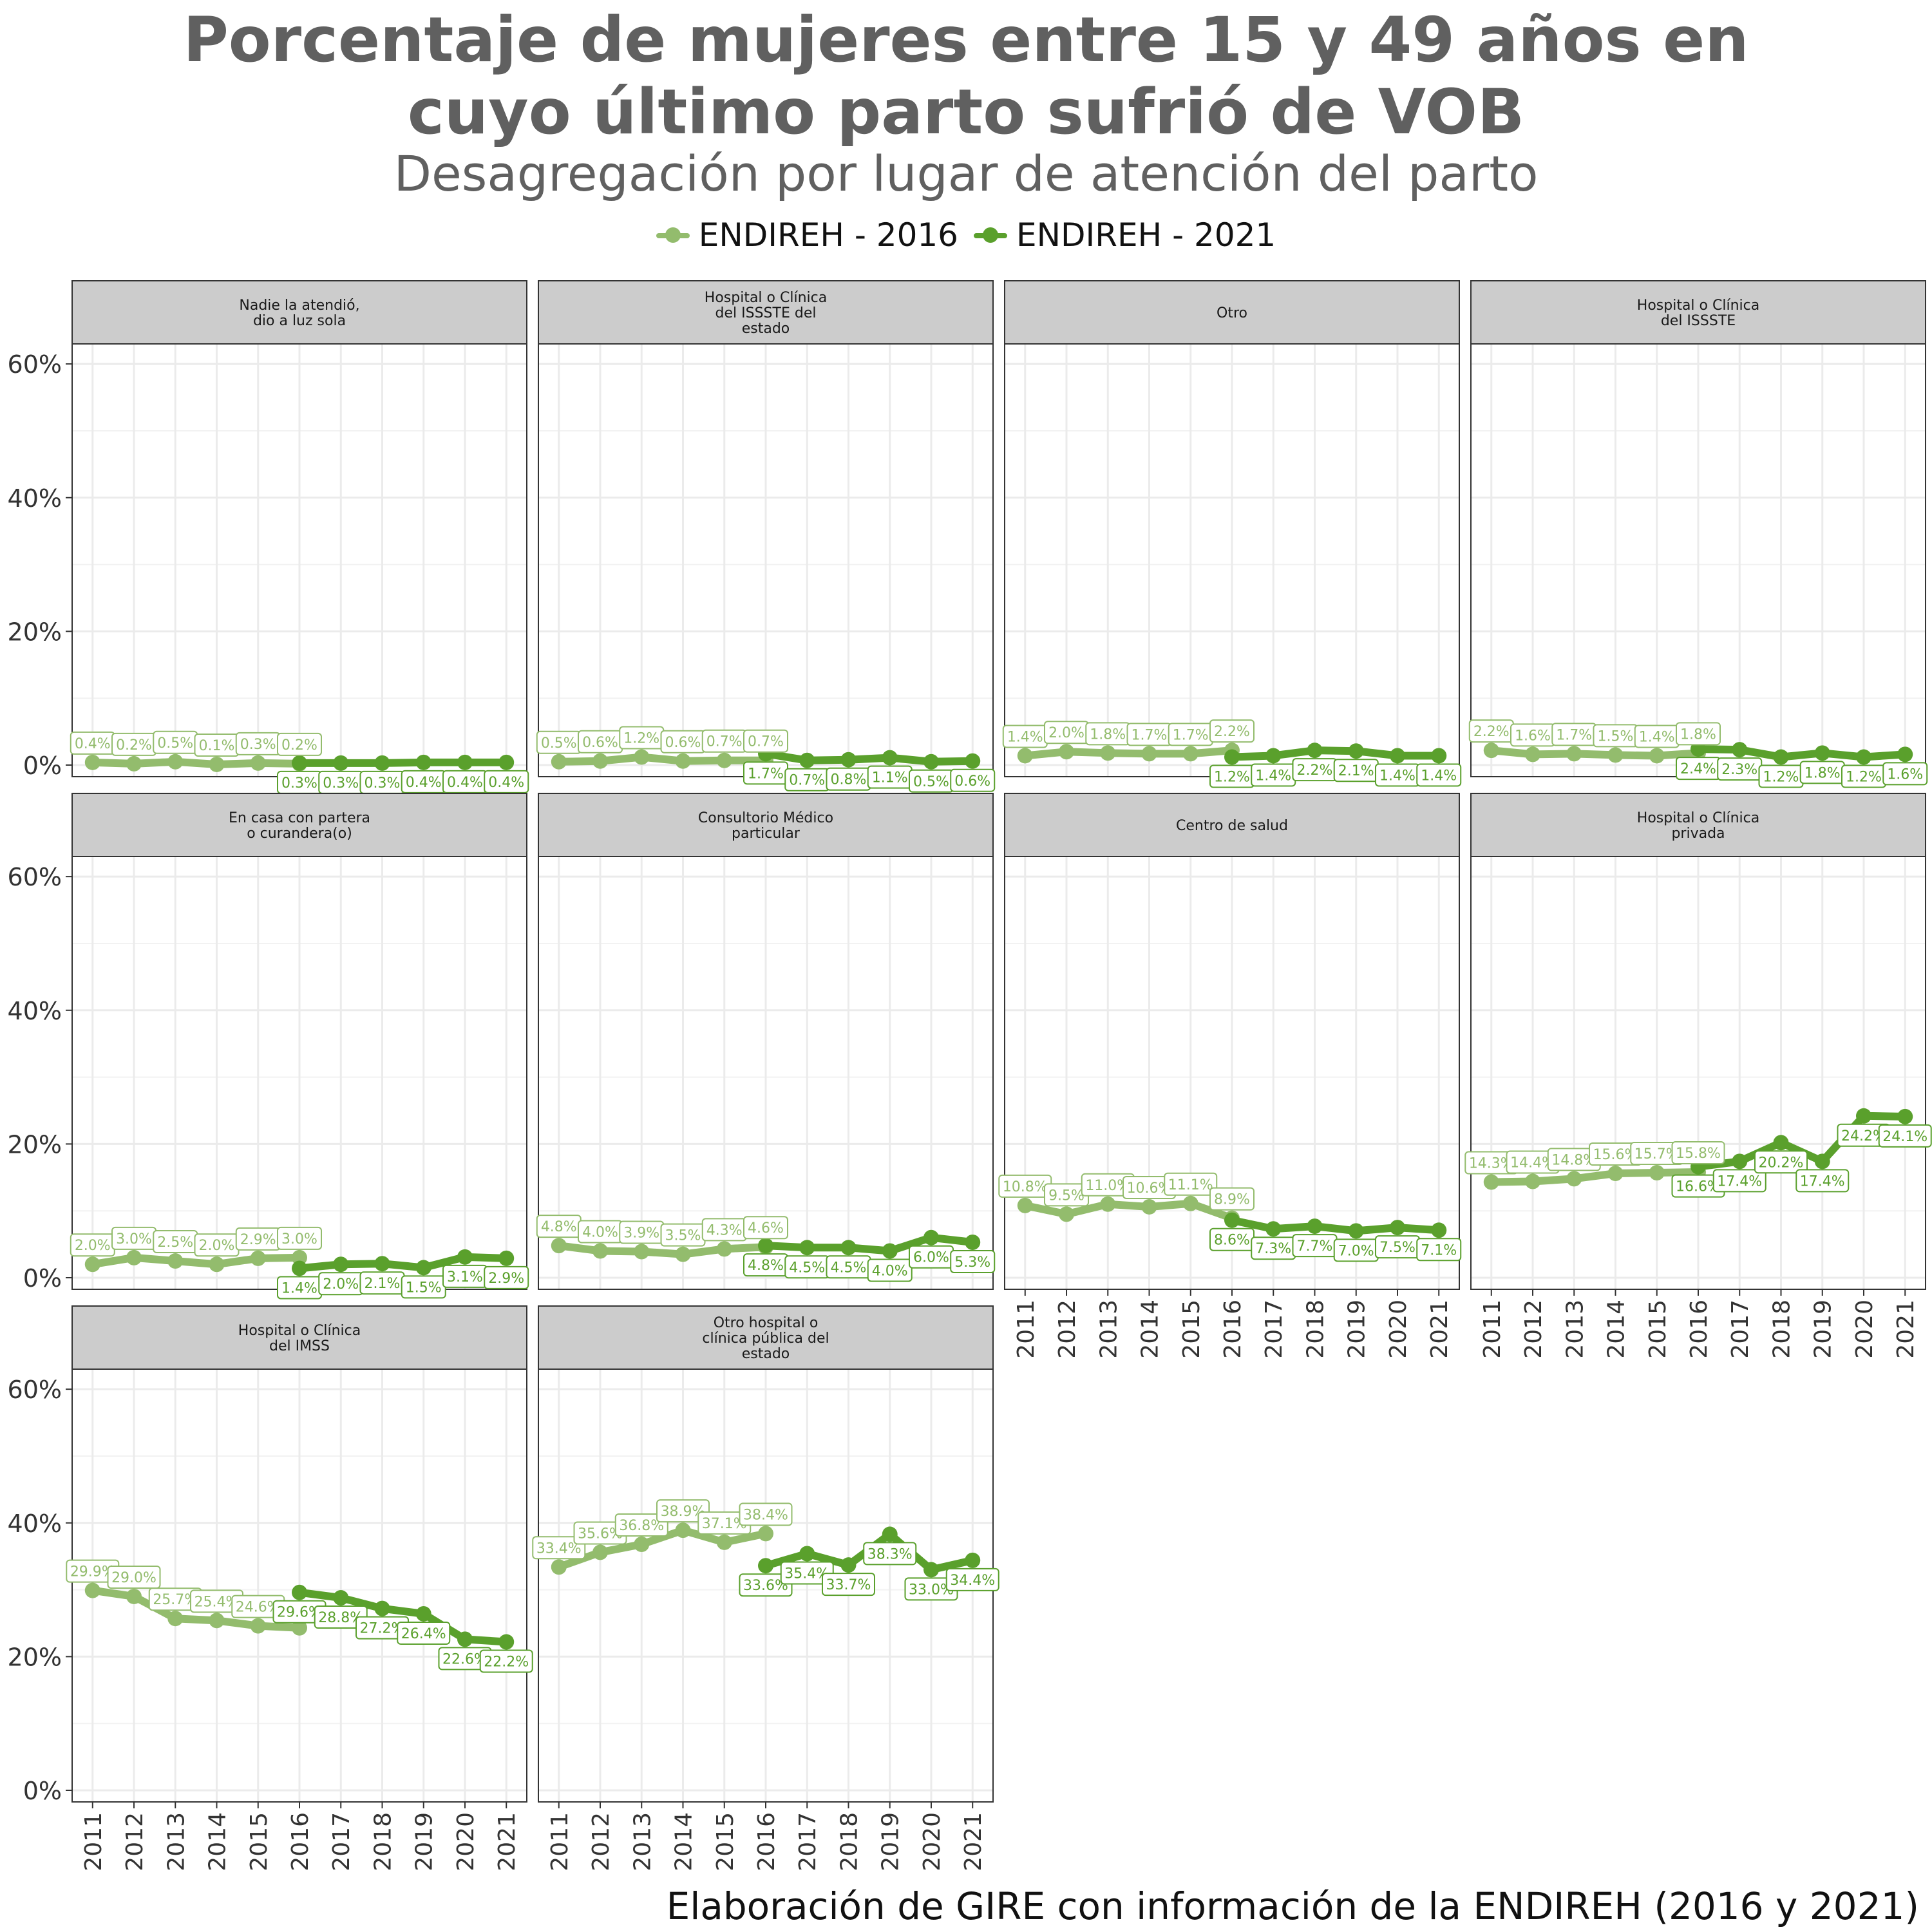  Describe the element at coordinates (890, 778) in the screenshot. I see `series-2021-data-label-text: 1.1%` at that location.